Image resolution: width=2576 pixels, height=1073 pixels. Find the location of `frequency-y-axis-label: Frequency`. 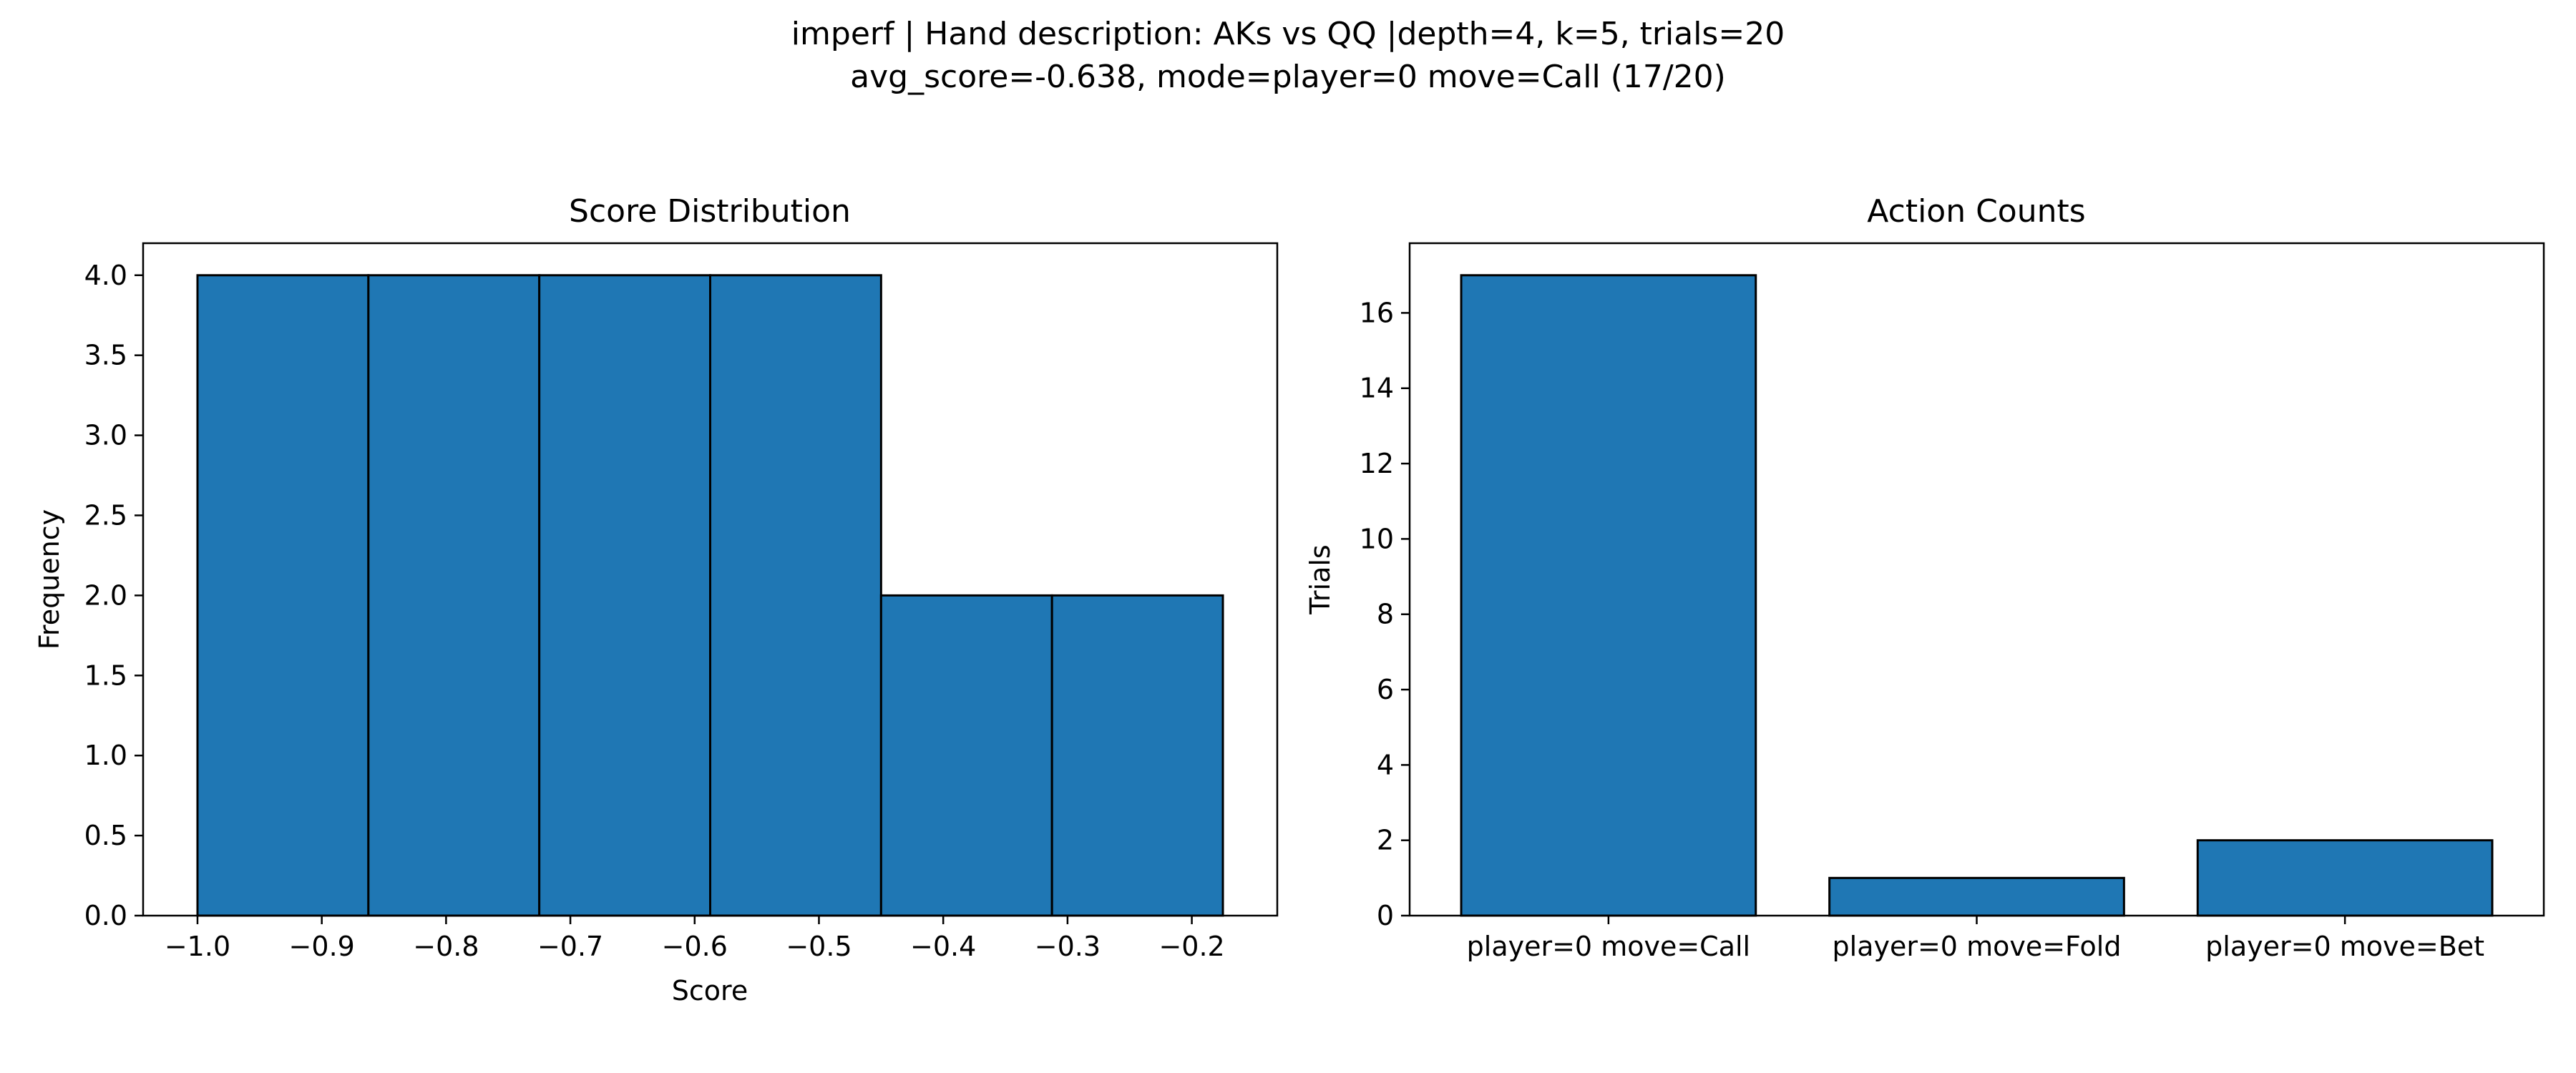

frequency-y-axis-label: Frequency is located at coordinates (49, 579).